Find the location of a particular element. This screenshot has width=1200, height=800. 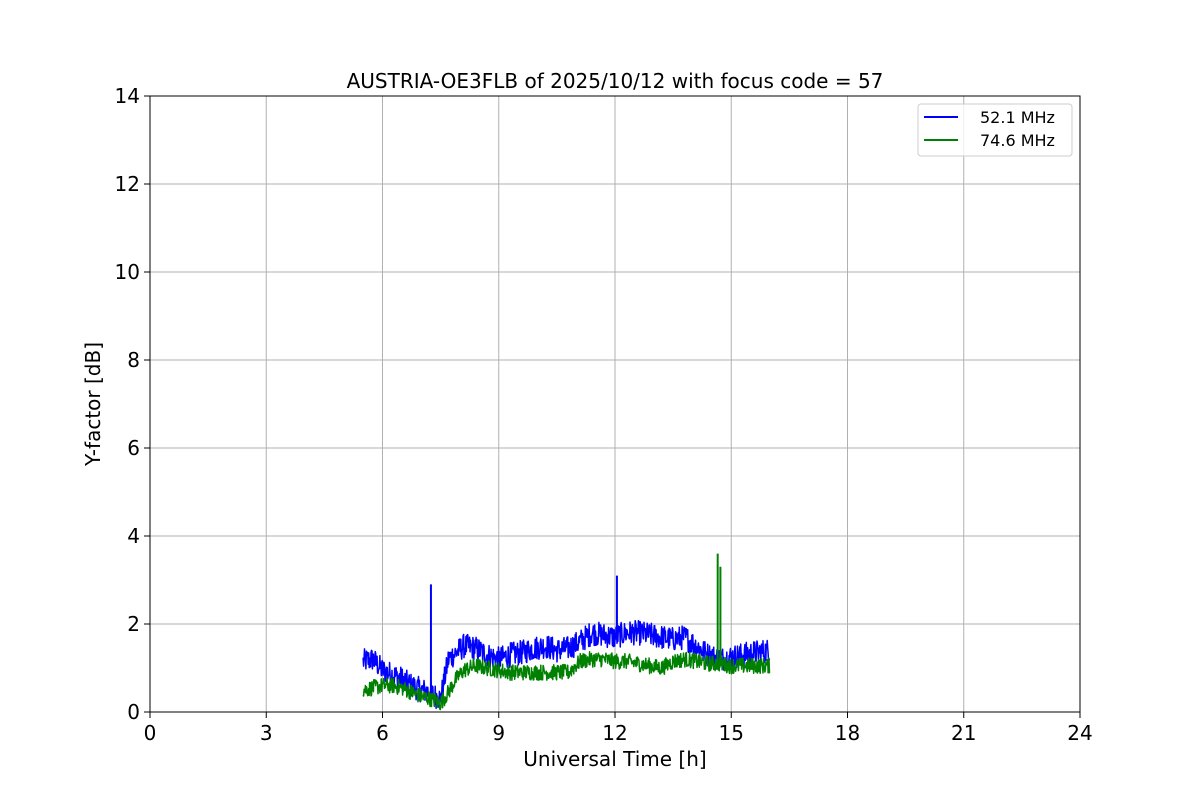

y-tick-label-4: 8 is located at coordinates (133, 360).